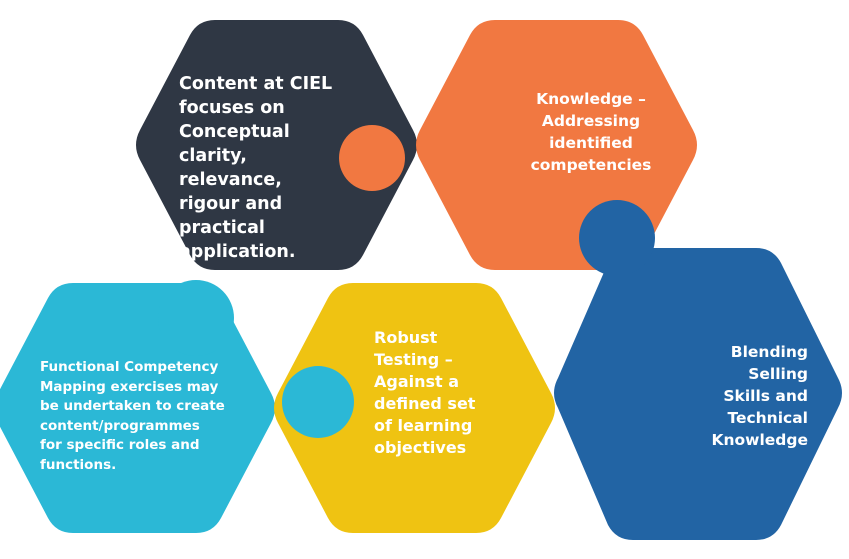 This screenshot has height=559, width=849. Describe the element at coordinates (591, 99) in the screenshot. I see `text-line: Knowledge –` at that location.